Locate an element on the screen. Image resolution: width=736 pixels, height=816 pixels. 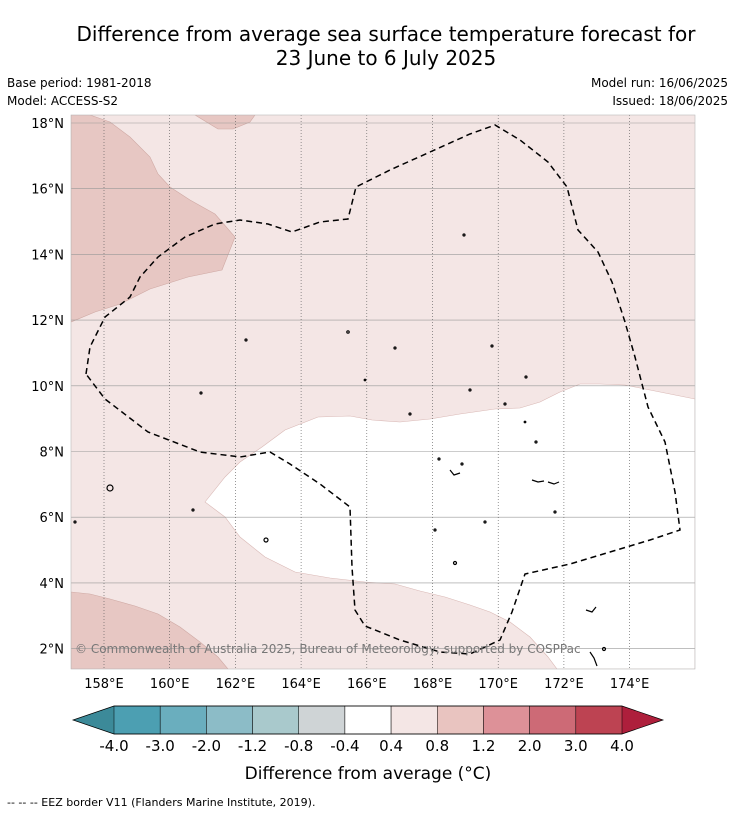
longitude-label: 158°E is located at coordinates (104, 684).